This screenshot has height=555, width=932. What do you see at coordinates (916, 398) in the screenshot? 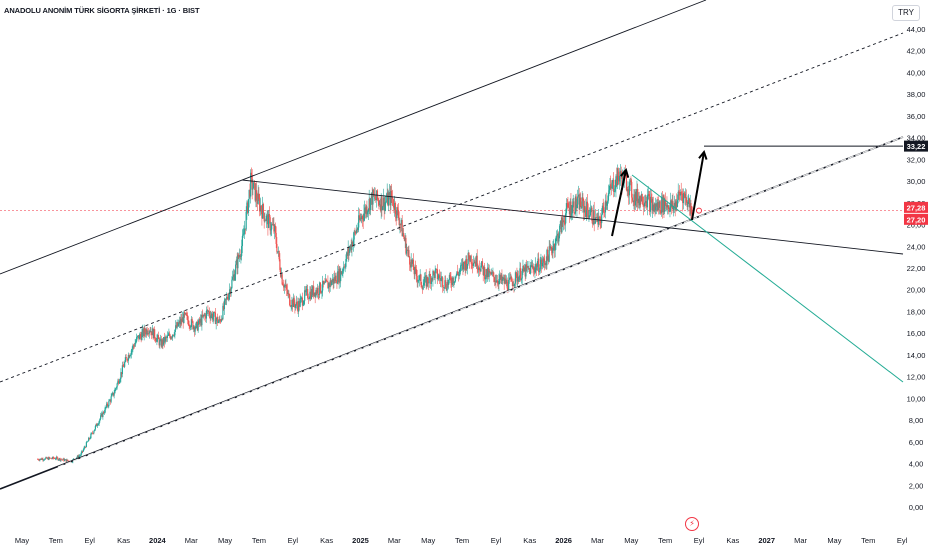
I see `y-tick-label: 10,00` at bounding box center [916, 398].